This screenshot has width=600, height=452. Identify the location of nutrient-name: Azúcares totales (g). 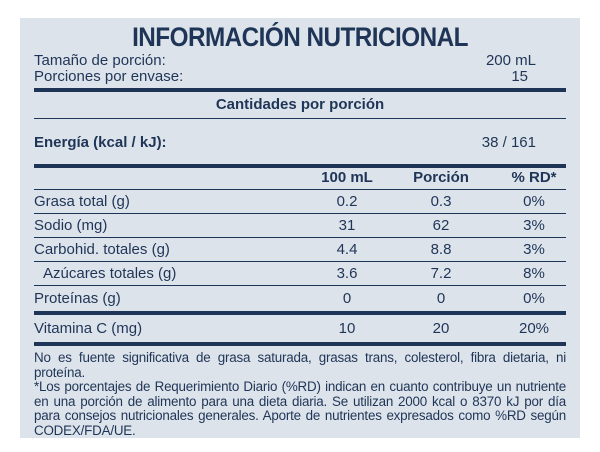
(110, 273).